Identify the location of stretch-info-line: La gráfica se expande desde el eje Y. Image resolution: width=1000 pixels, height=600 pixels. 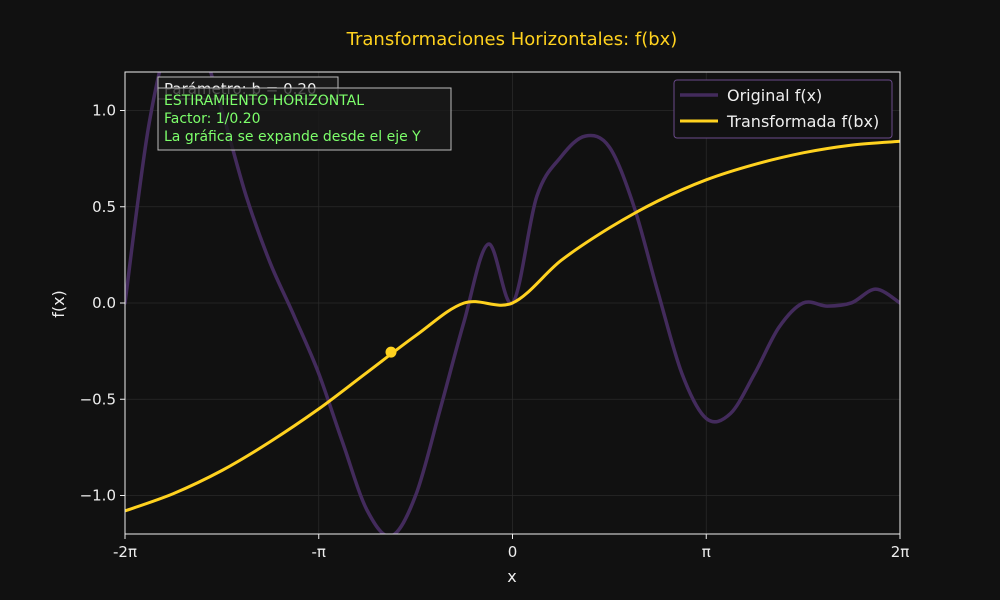
(292, 137).